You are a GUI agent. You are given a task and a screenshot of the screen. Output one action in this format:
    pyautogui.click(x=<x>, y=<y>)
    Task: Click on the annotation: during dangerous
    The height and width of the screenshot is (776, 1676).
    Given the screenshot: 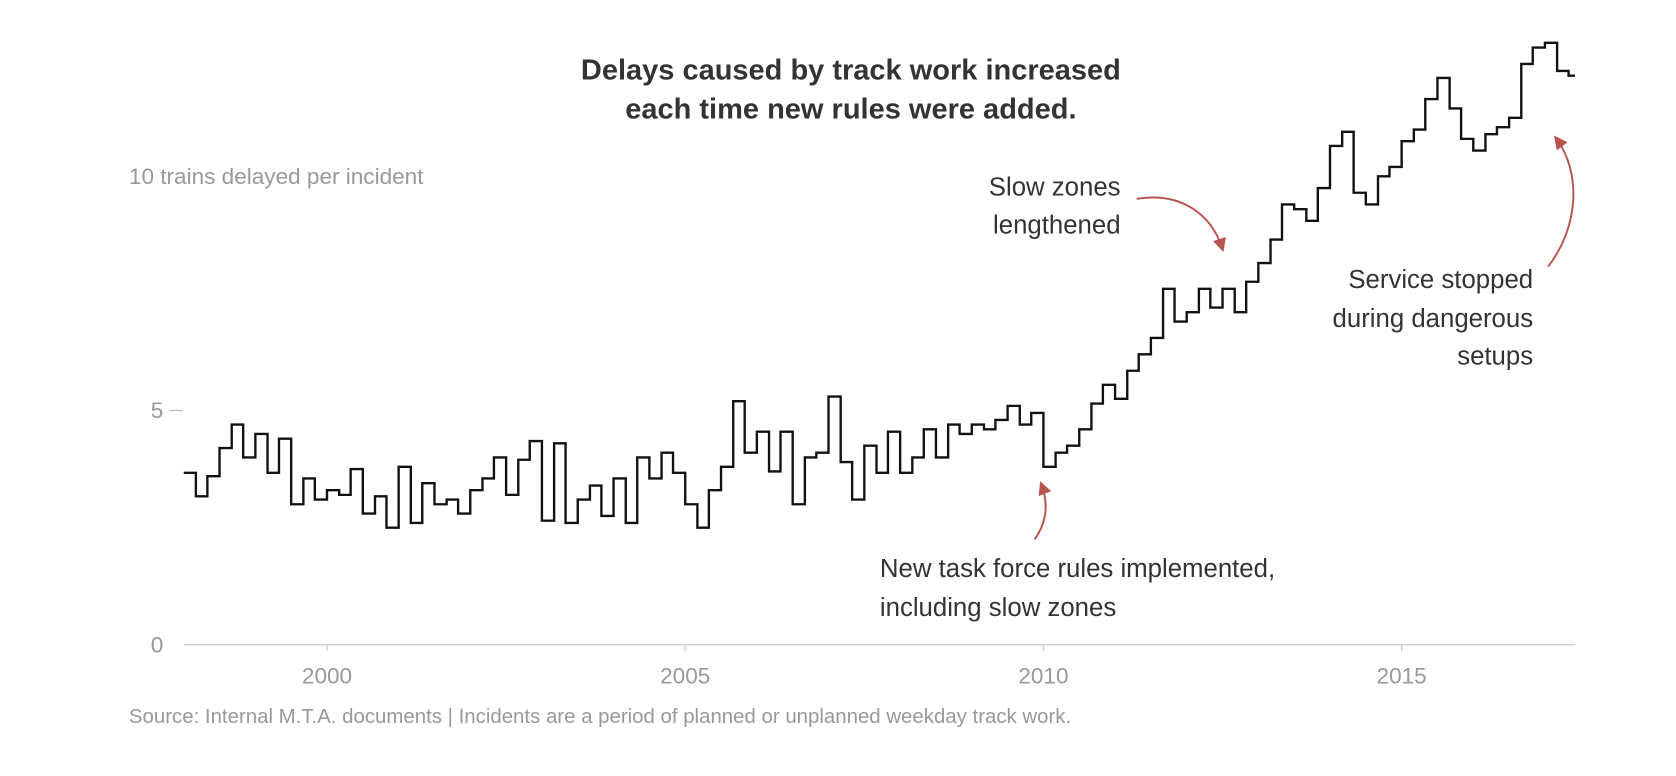 What is the action you would take?
    pyautogui.click(x=1433, y=319)
    